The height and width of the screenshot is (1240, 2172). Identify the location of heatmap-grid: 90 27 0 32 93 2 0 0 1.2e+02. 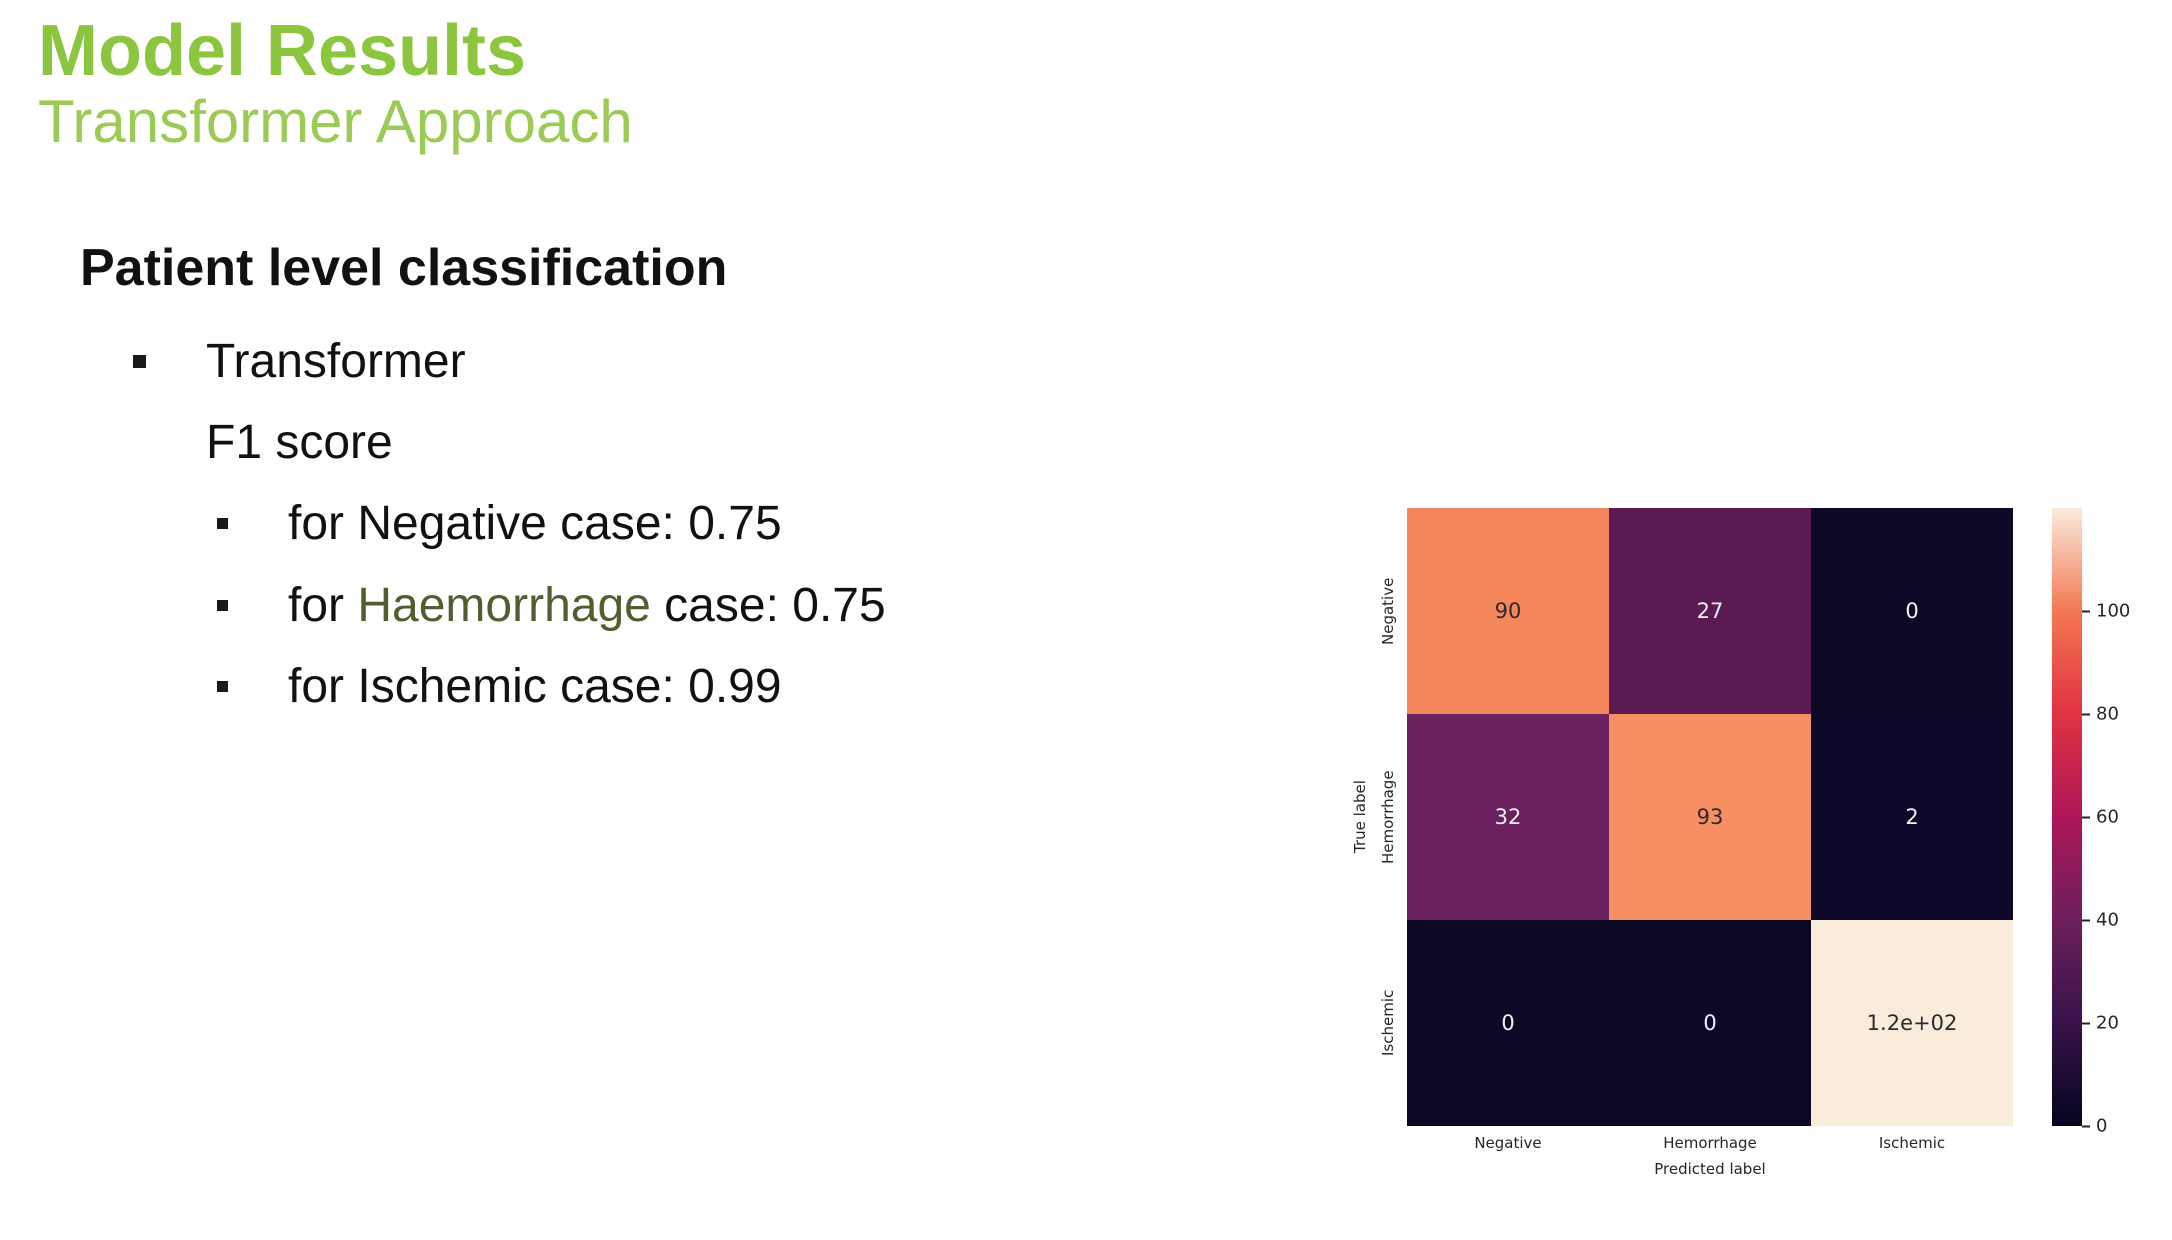
(1710, 817).